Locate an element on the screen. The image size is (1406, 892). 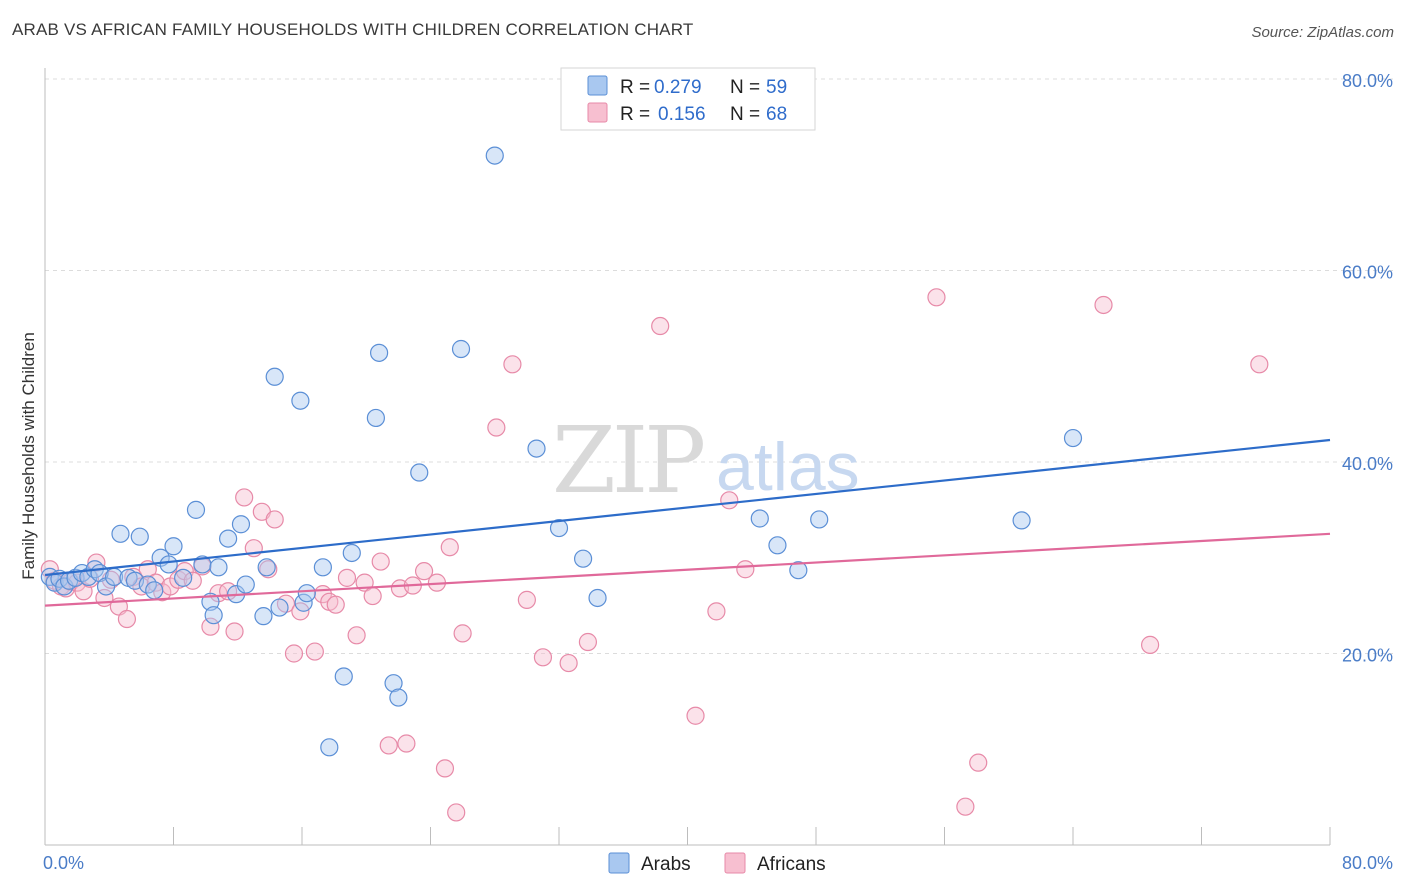
trend-line-africans is located at coordinates (687, 569).